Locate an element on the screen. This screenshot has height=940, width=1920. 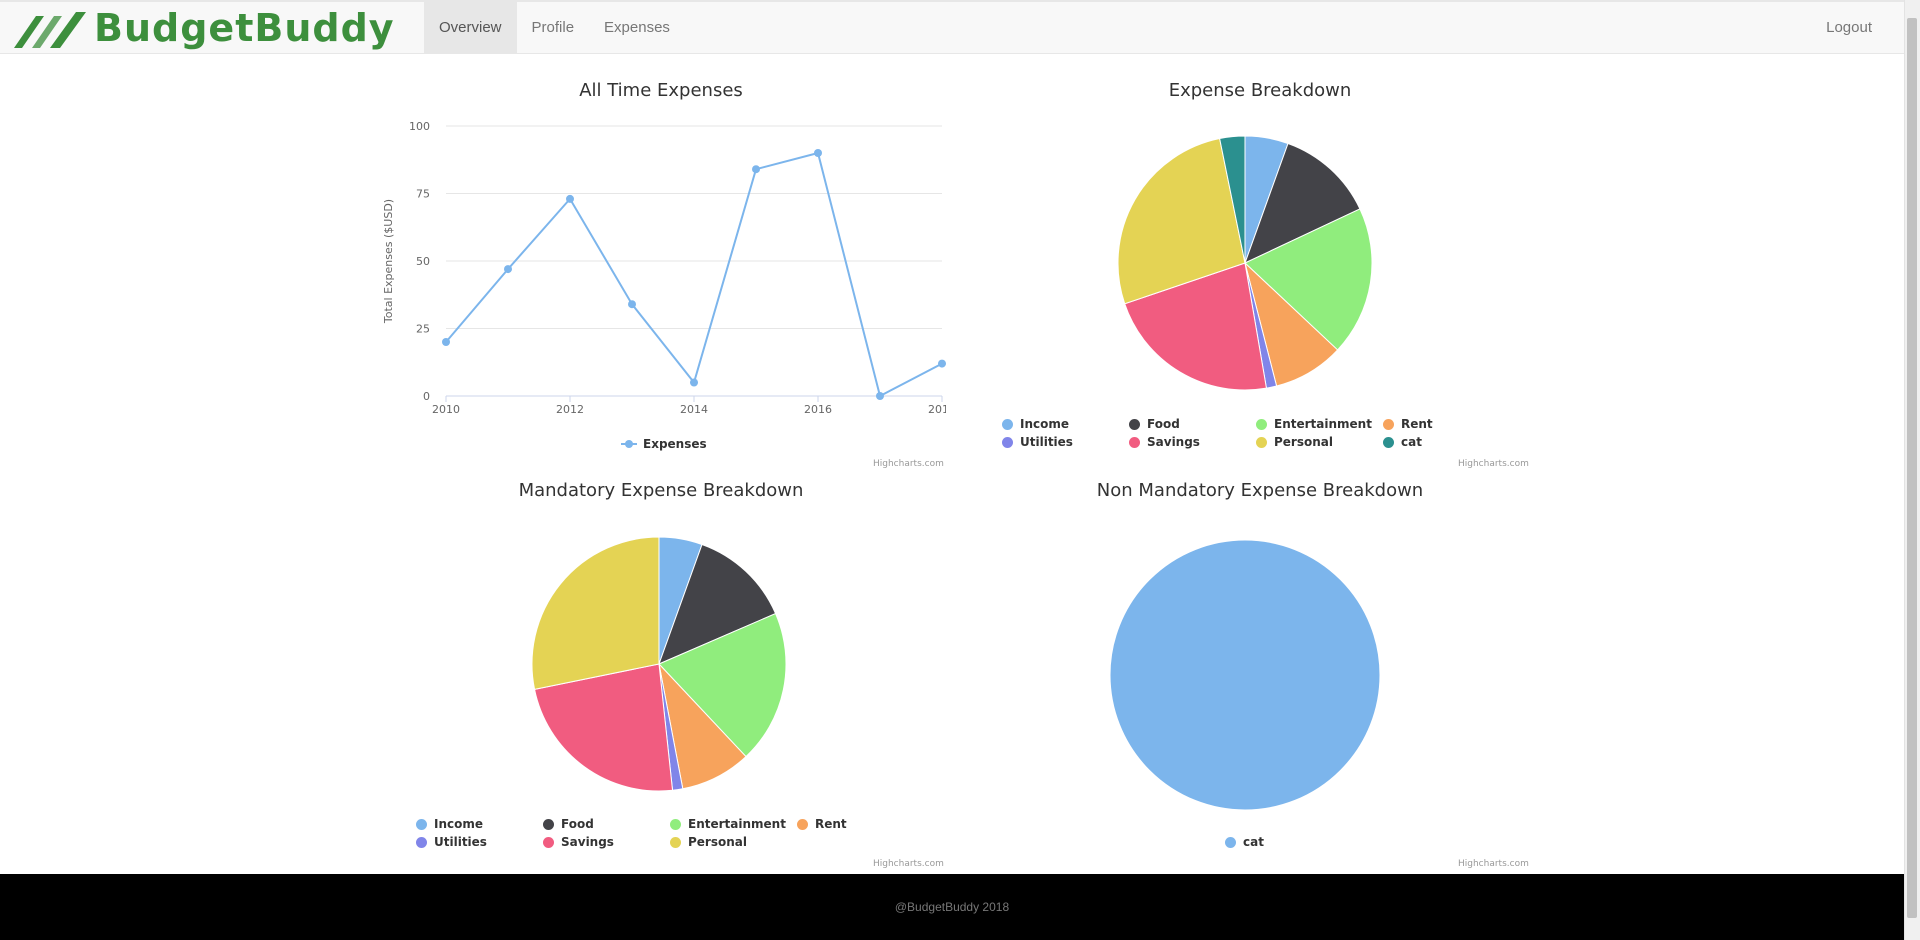
footer: @BudgetBuddy 2018 is located at coordinates (952, 907).